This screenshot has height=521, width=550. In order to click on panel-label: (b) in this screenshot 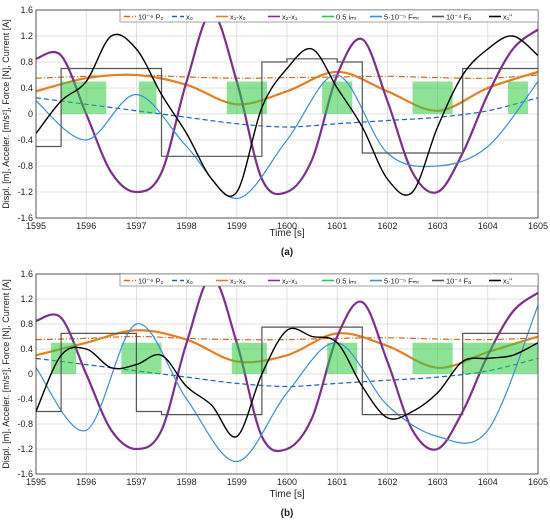, I will do `click(287, 513)`.